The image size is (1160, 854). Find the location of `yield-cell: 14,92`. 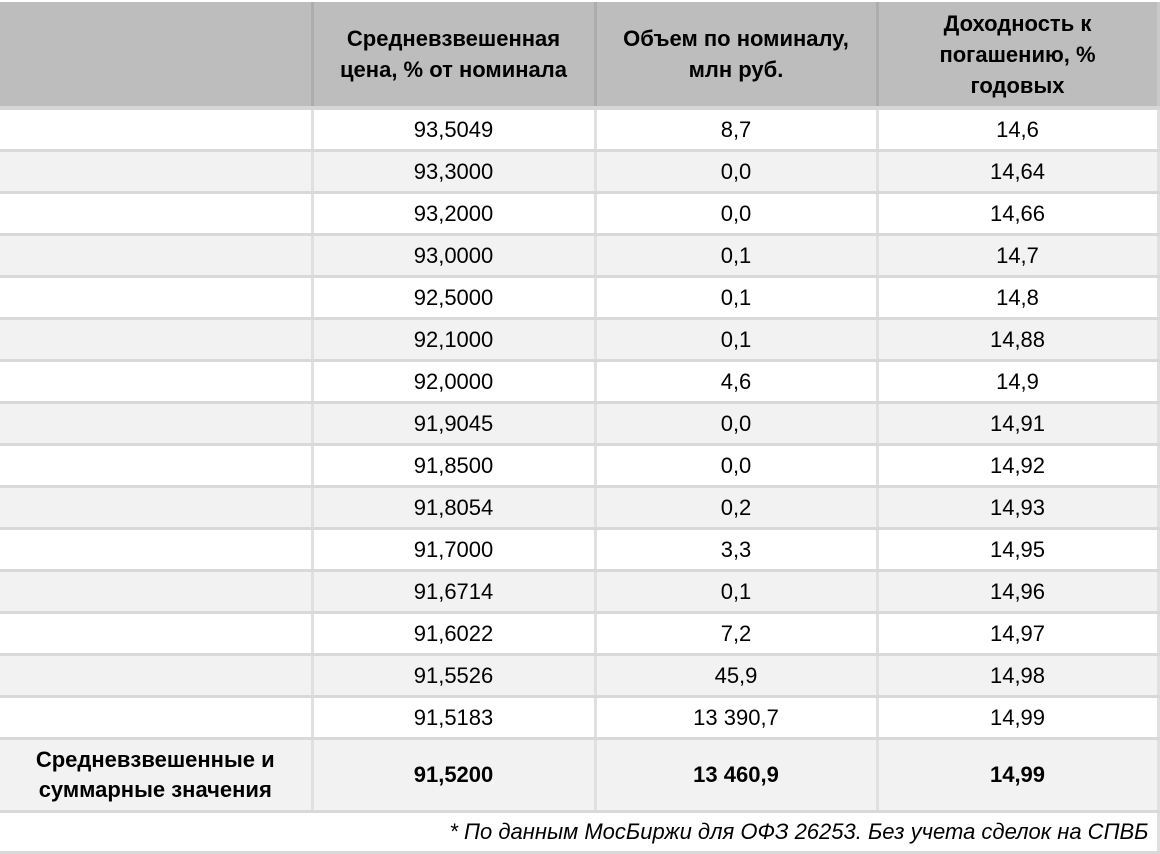

yield-cell: 14,92 is located at coordinates (1018, 466).